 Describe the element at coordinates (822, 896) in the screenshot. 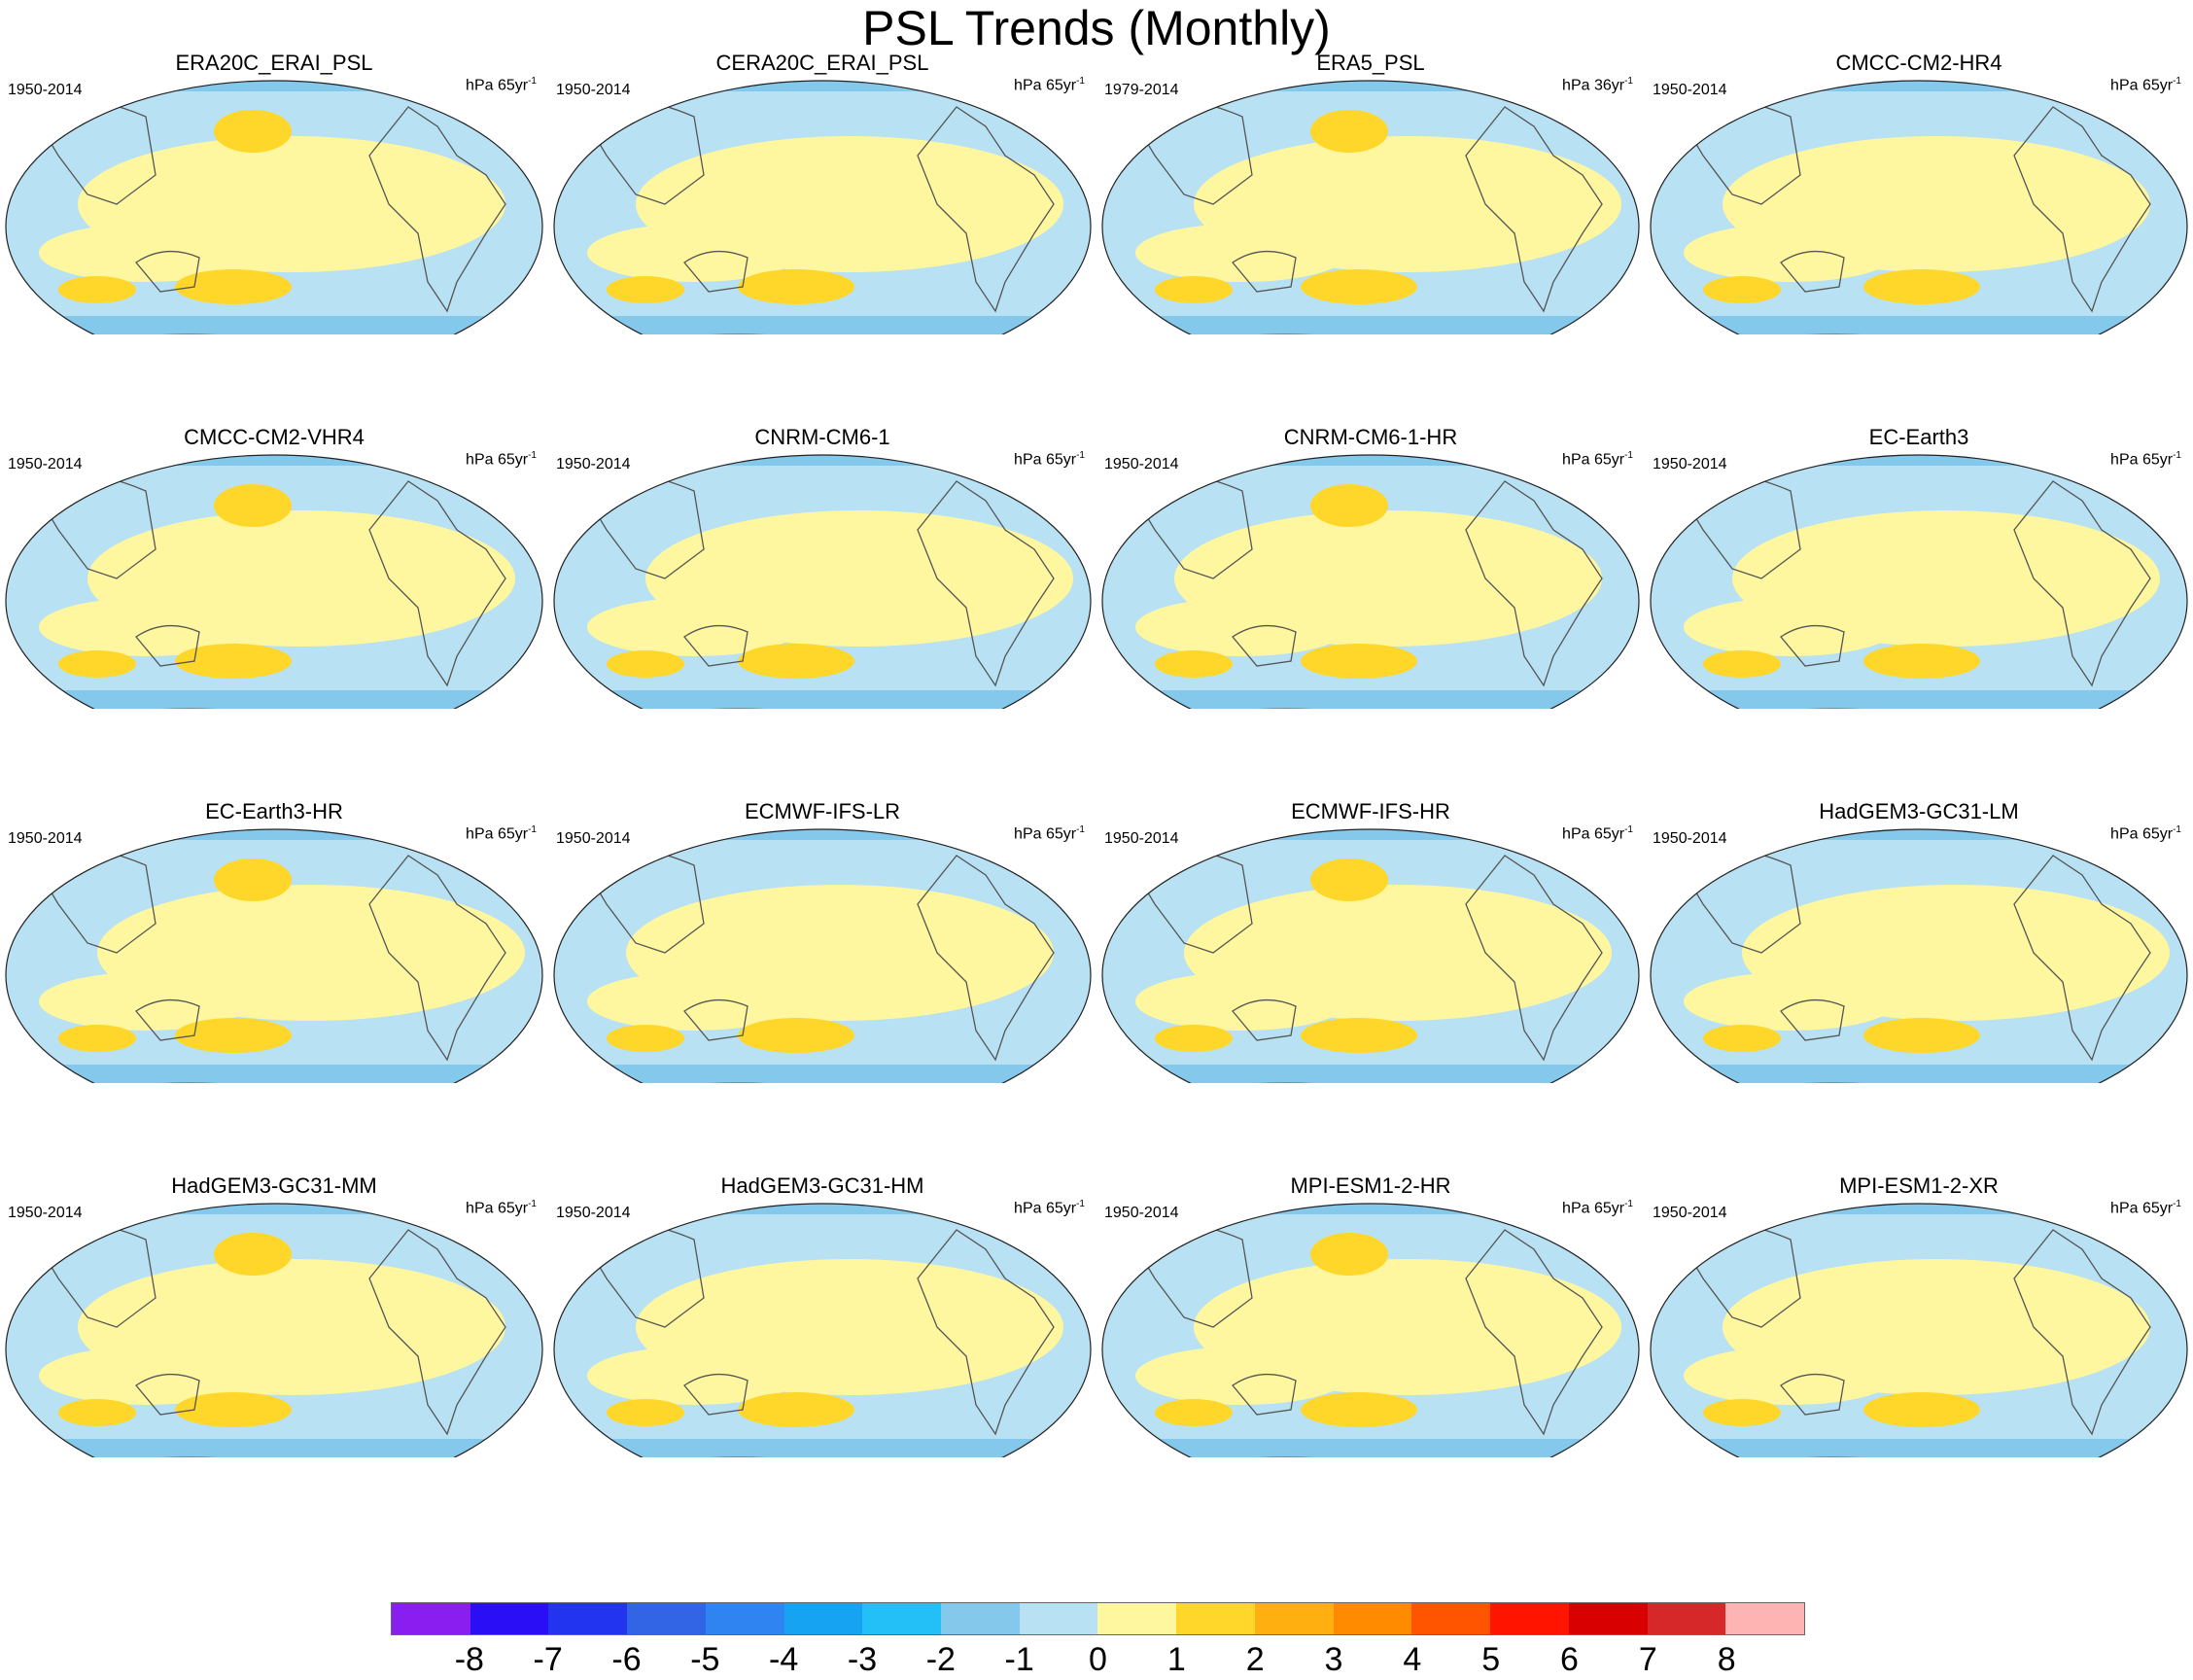

I see `map-panel: ECMWF-IFS-LR 1950-2014 hPa 65yr-1` at that location.